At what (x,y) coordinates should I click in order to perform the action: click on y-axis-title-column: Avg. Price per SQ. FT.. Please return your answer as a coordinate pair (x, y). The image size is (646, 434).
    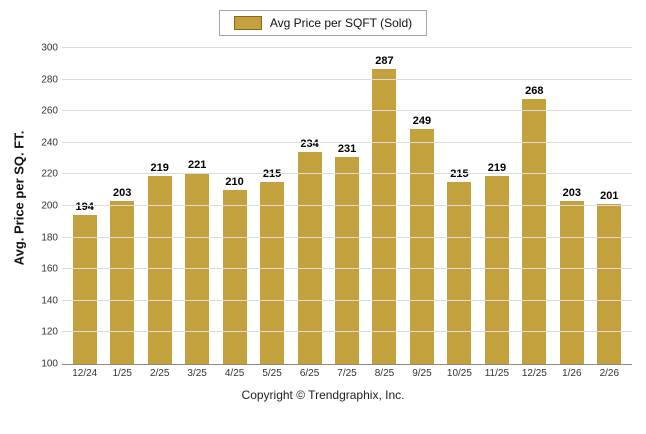
    Looking at the image, I should click on (19, 213).